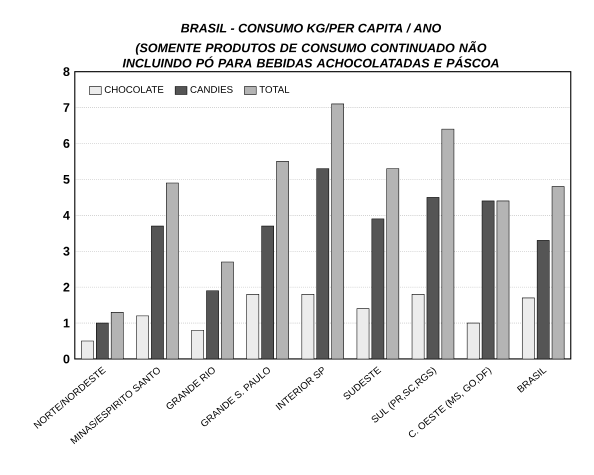  What do you see at coordinates (67, 107) in the screenshot?
I see `y-tick-label: 7` at bounding box center [67, 107].